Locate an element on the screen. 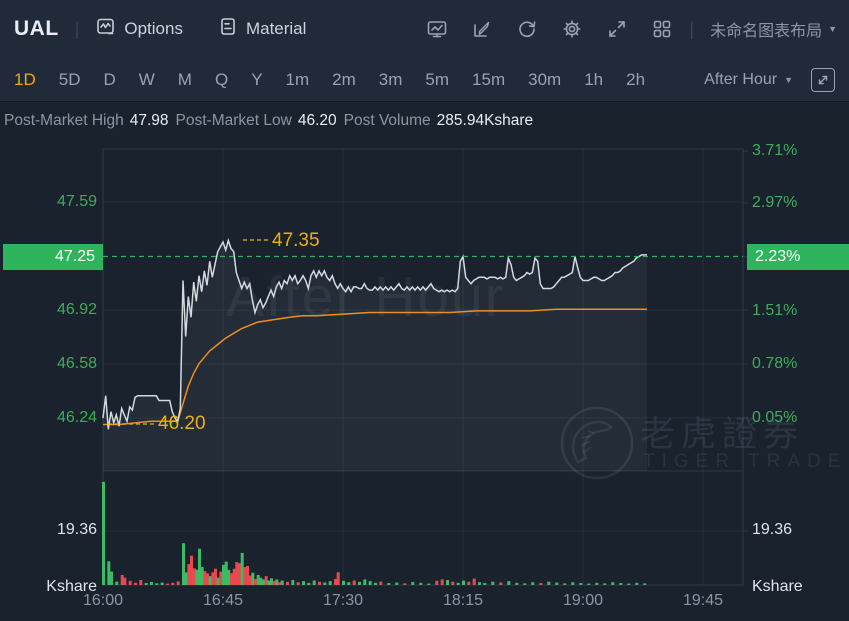  options-chart-book-icon is located at coordinates (105, 29).